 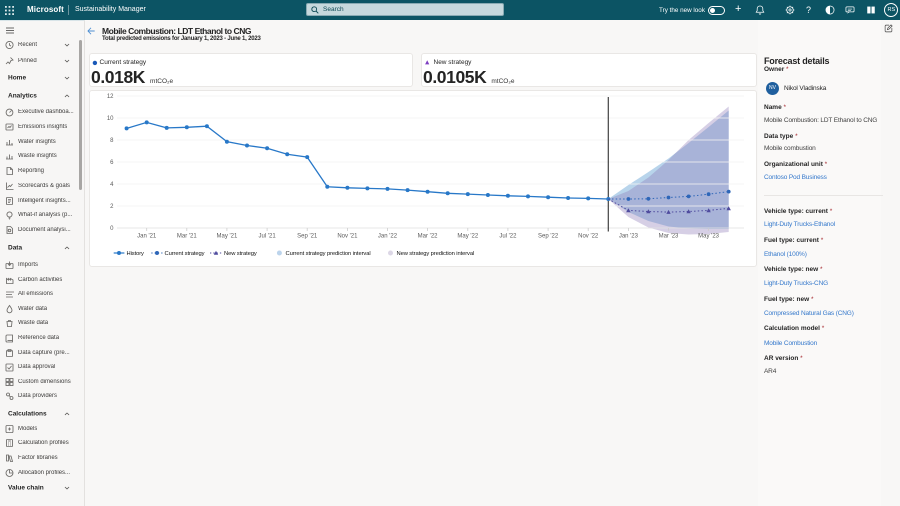 I want to click on svg-text: Jul '21, so click(x=268, y=237).